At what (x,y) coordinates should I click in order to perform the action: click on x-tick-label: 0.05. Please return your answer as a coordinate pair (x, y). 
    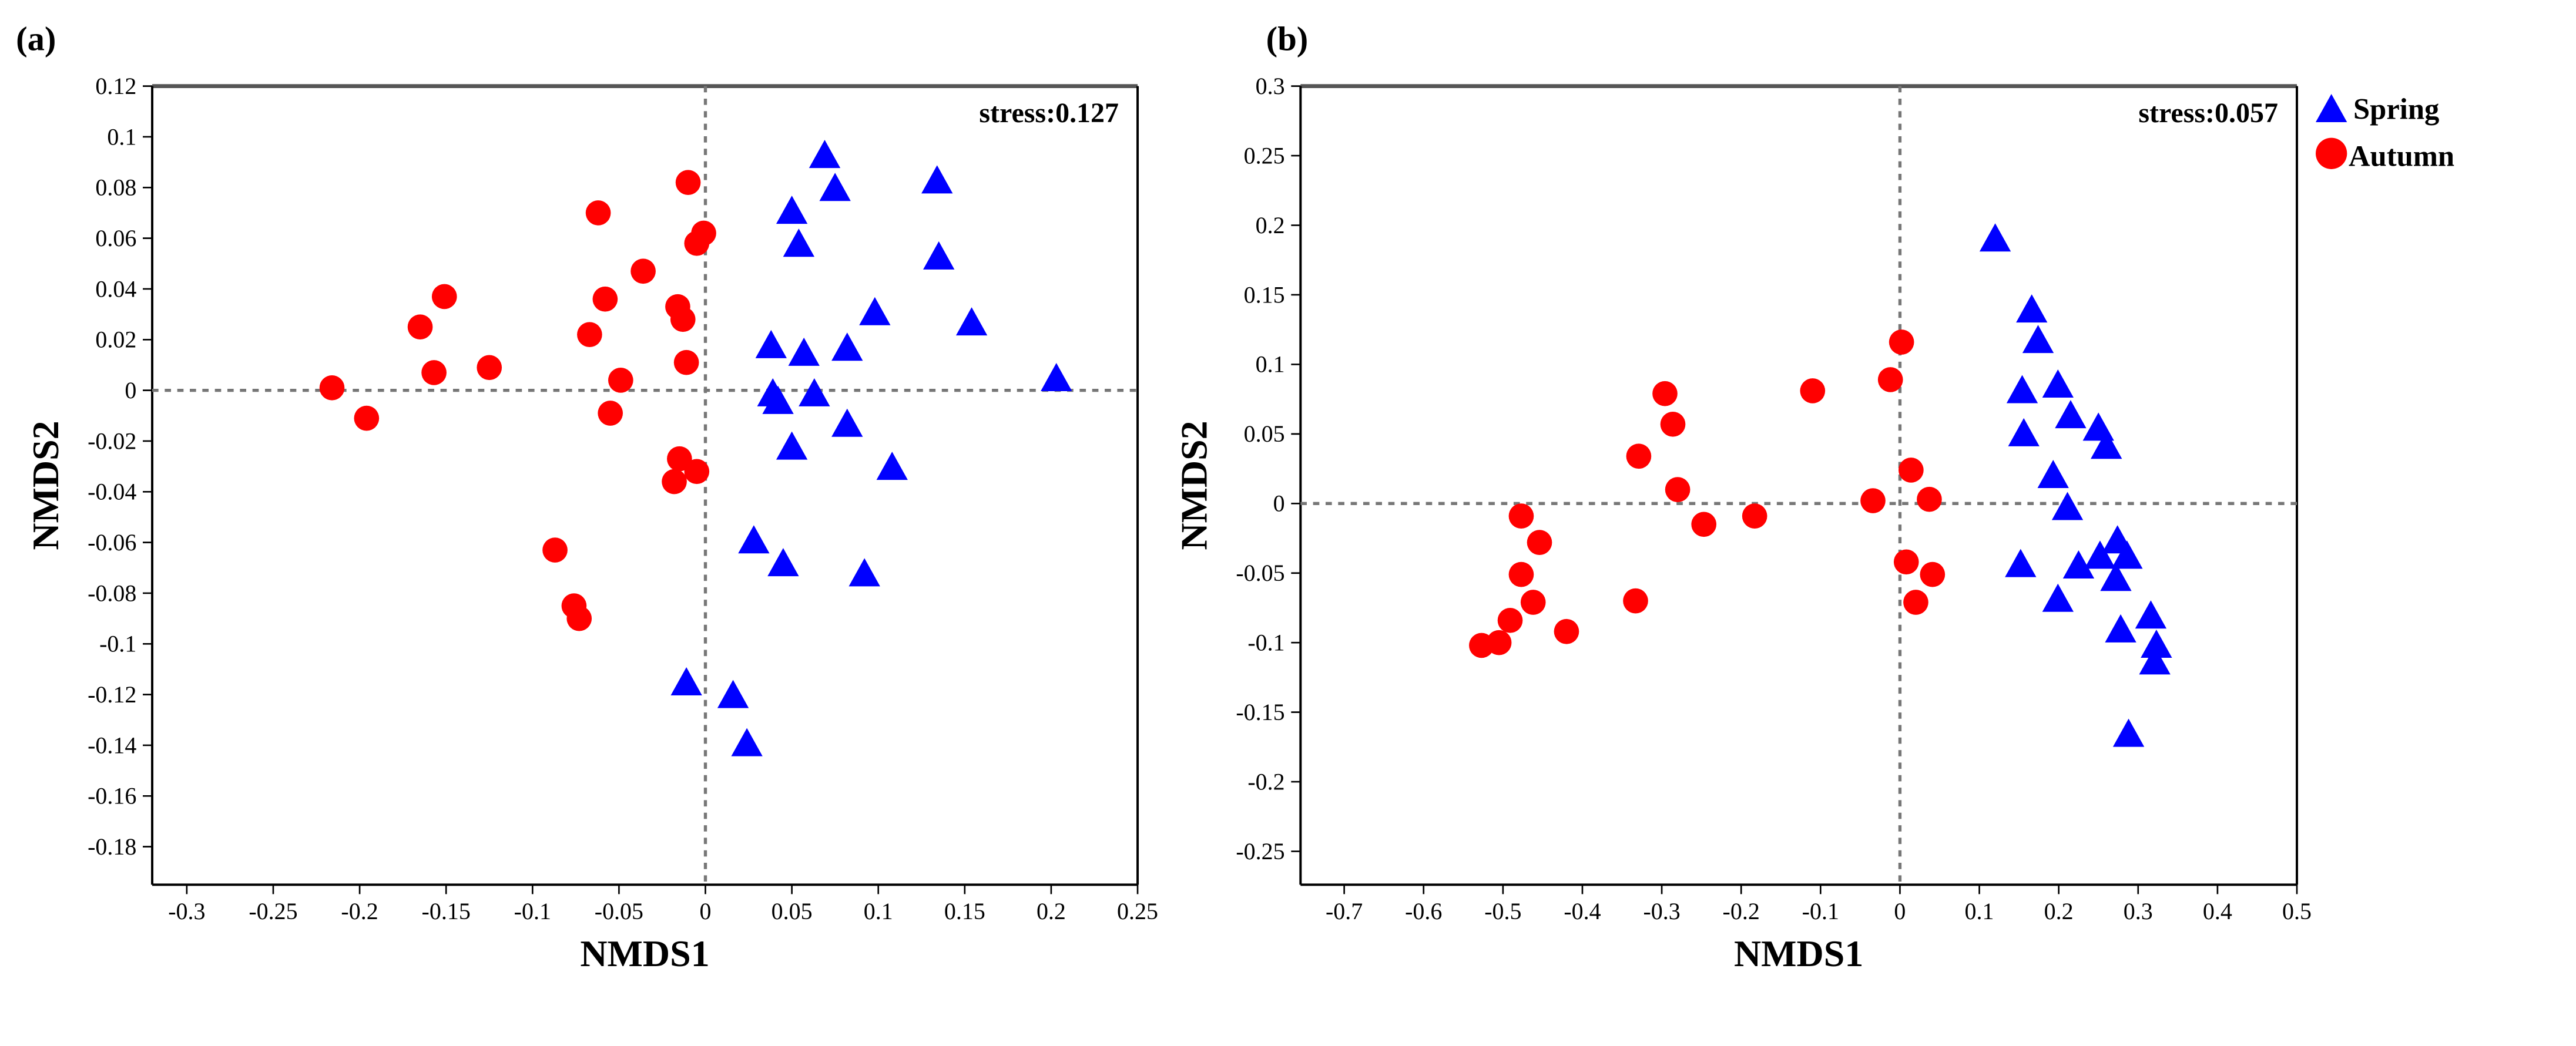
    Looking at the image, I should click on (792, 911).